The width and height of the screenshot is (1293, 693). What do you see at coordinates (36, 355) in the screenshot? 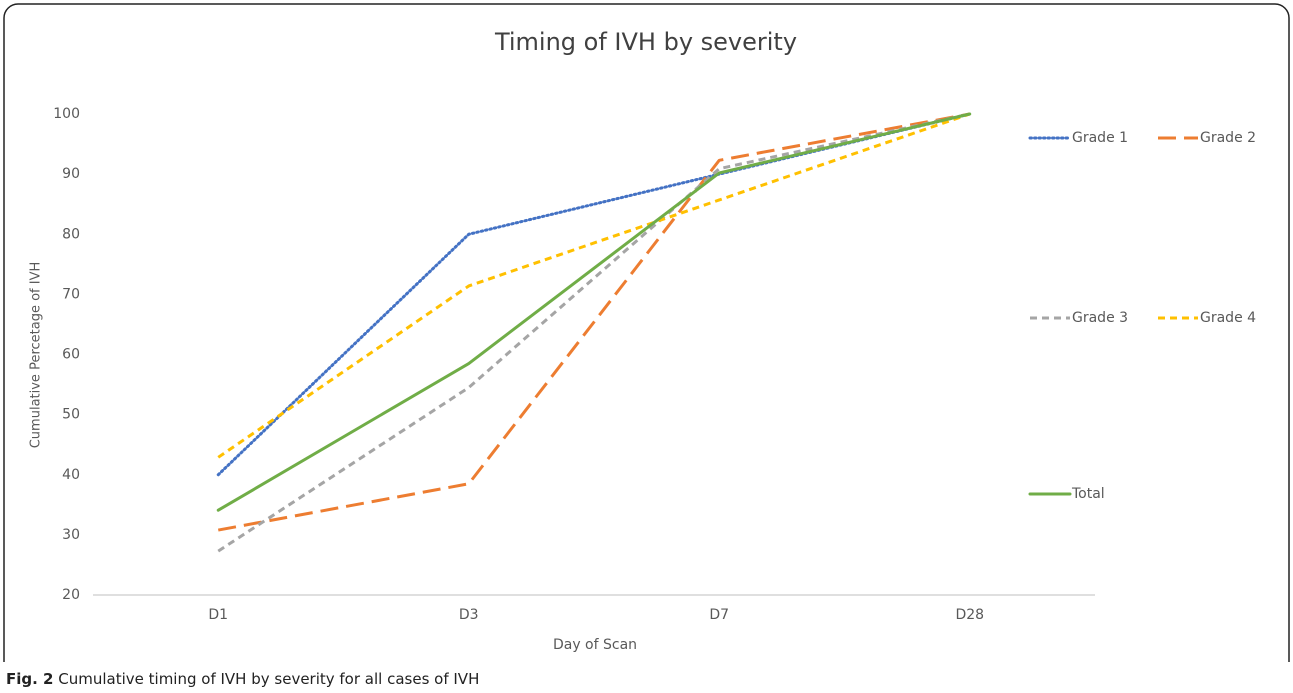
I see `y-axis-label: Cumulative Percetage of IVH` at bounding box center [36, 355].